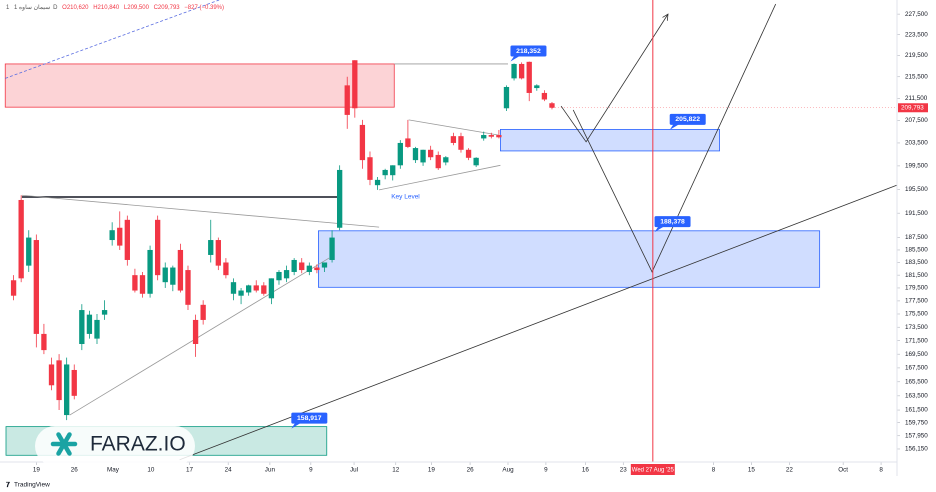  I want to click on y-tick-label: 179,500, so click(916, 288).